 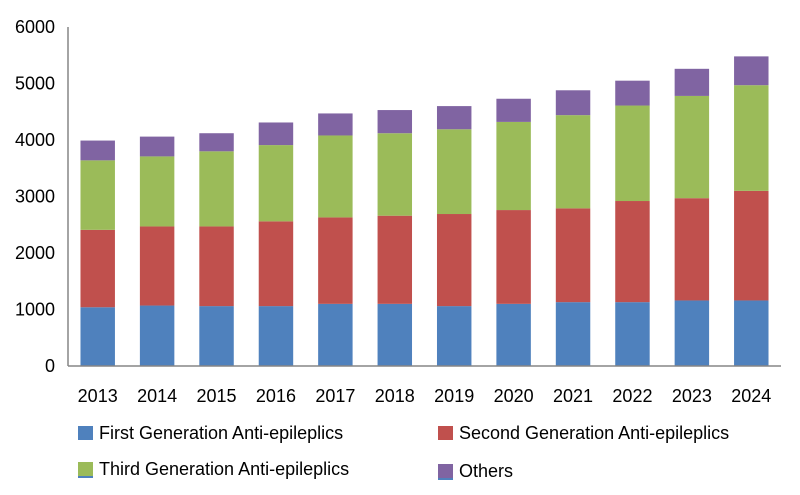 I want to click on legend-item-others: Others, so click(x=475, y=471).